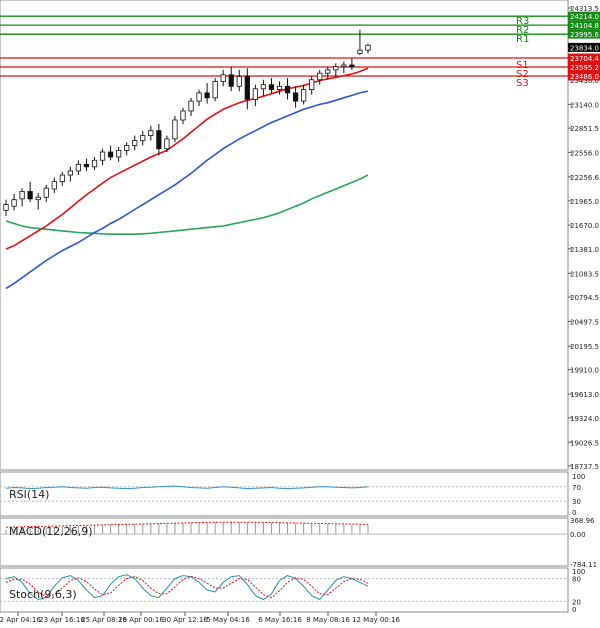 This screenshot has height=628, width=600. Describe the element at coordinates (328, 620) in the screenshot. I see `time-tick-label: 8 May 08:16` at that location.